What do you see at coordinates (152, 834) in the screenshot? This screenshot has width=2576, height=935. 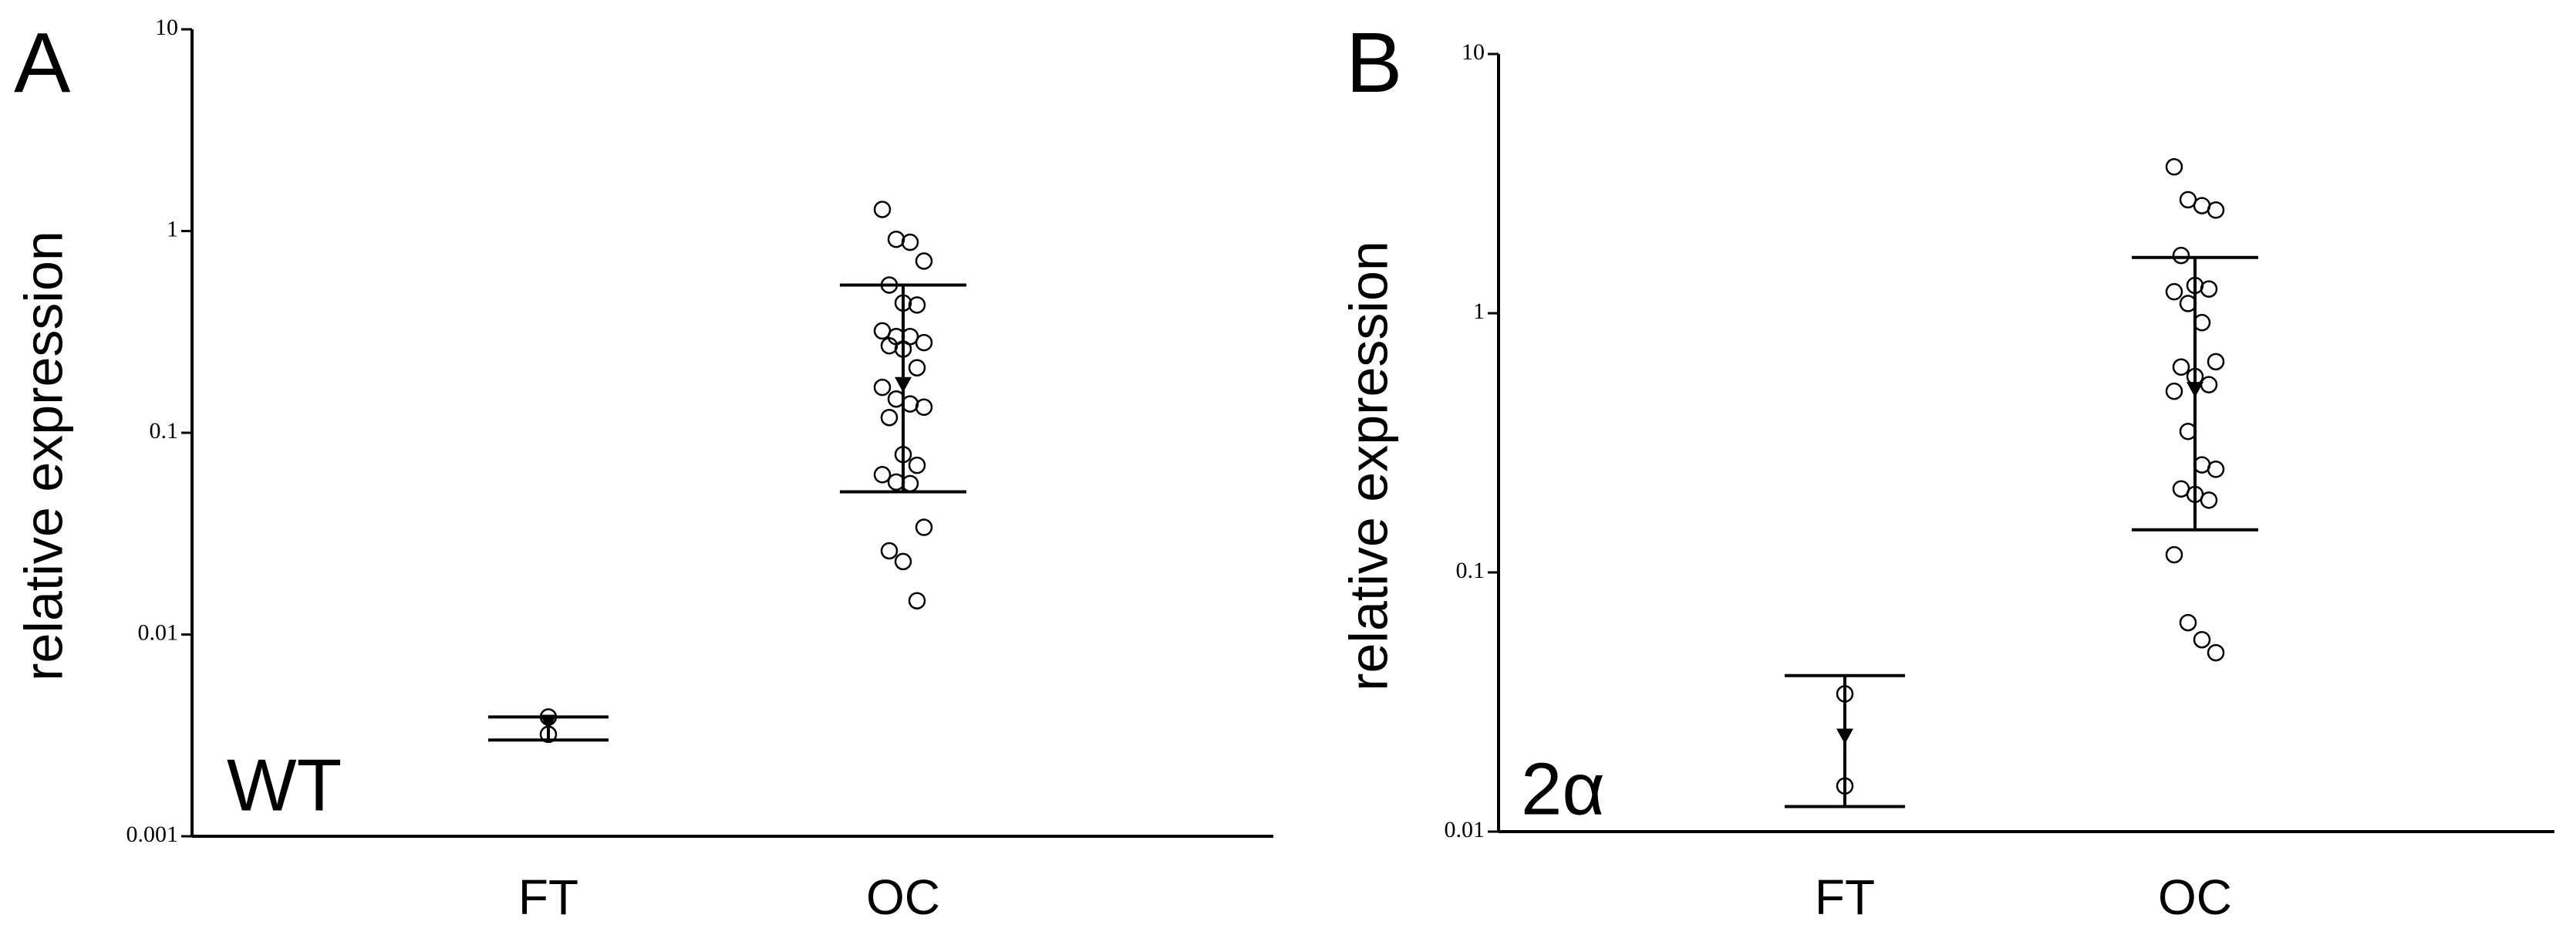 I see `y-tick-label: 0.001` at bounding box center [152, 834].